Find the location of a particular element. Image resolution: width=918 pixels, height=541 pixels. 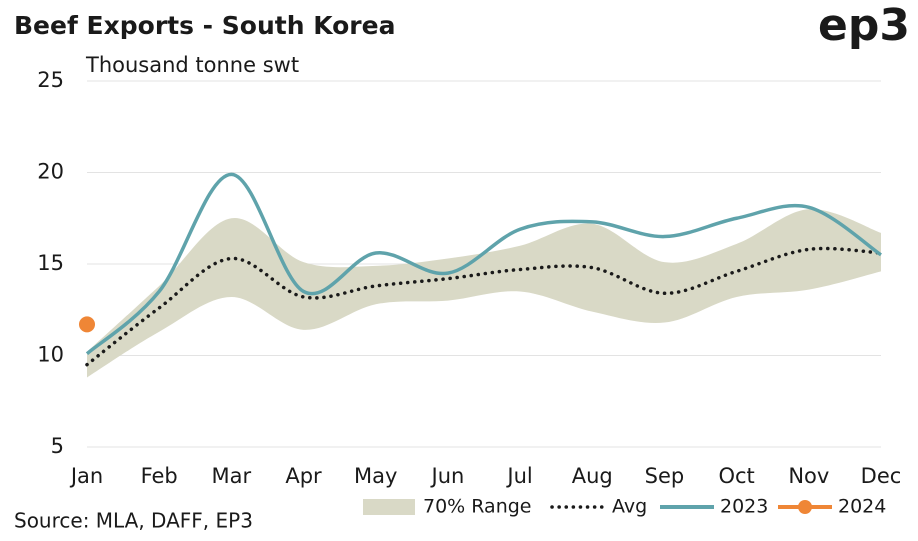

y-tick-label: 15 is located at coordinates (50, 263).